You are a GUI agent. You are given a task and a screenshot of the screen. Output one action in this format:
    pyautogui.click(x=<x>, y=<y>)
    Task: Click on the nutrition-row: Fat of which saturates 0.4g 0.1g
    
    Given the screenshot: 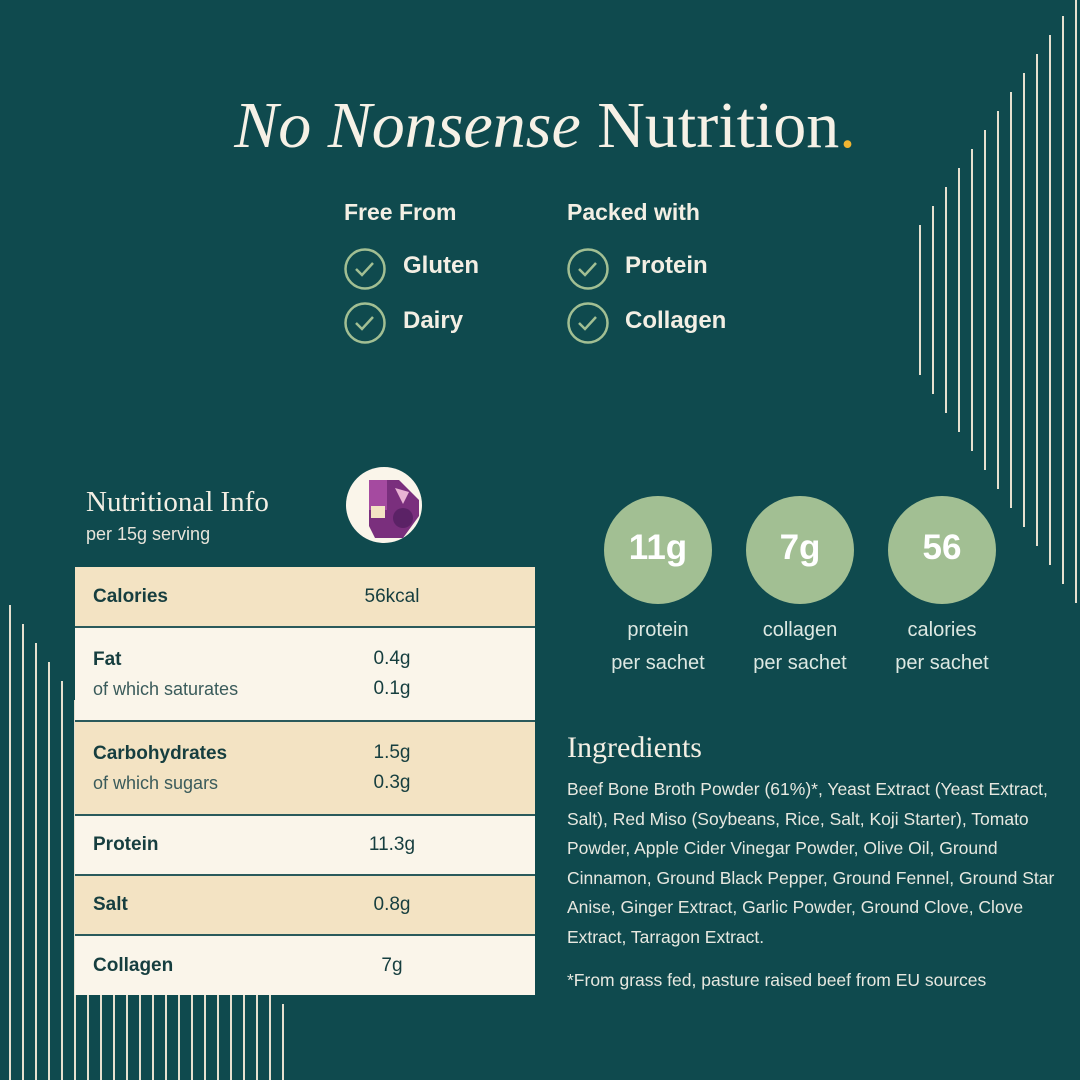 What is the action you would take?
    pyautogui.click(x=305, y=673)
    